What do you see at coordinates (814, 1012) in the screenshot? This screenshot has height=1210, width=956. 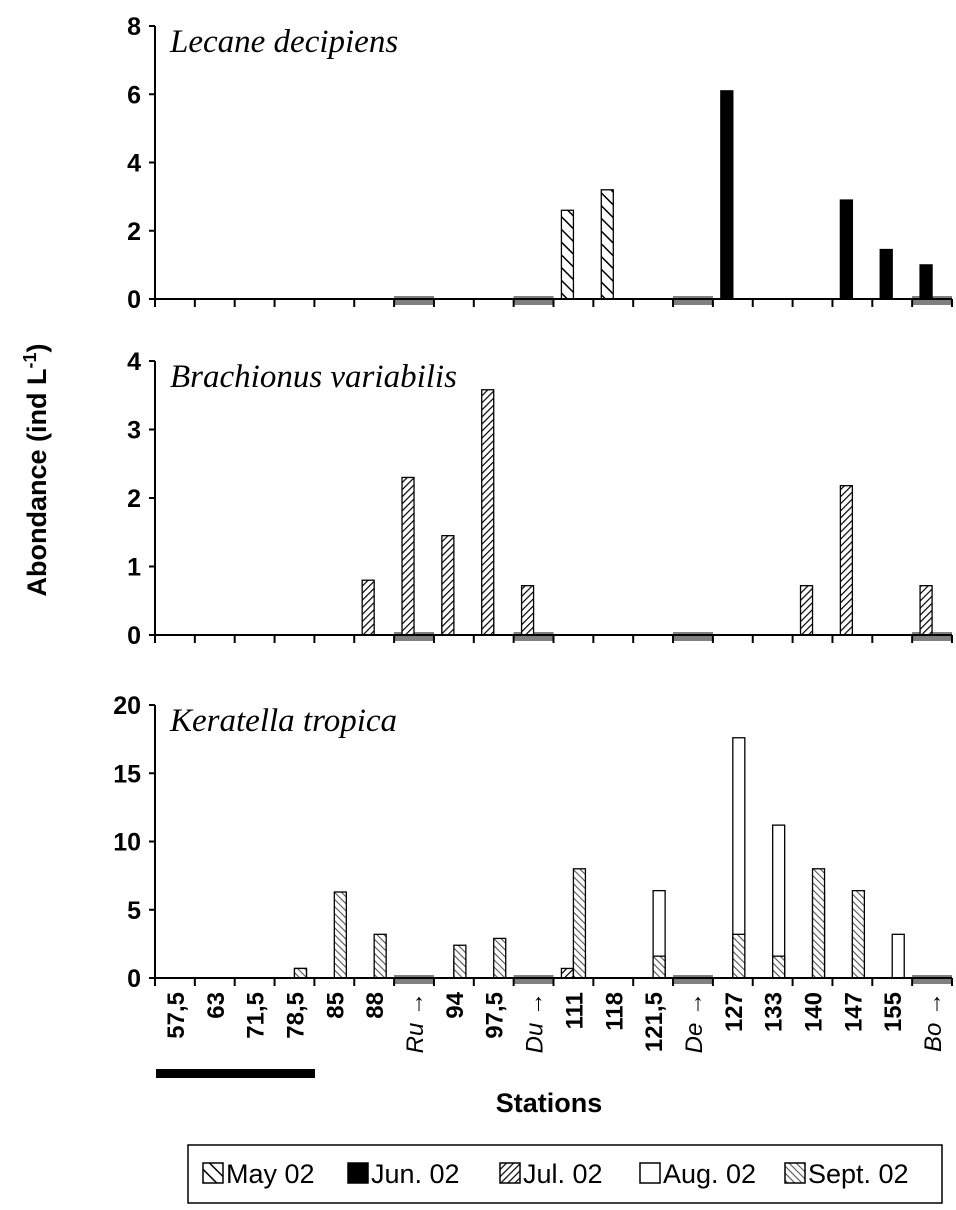 I see `x-tick-label-140: 140` at bounding box center [814, 1012].